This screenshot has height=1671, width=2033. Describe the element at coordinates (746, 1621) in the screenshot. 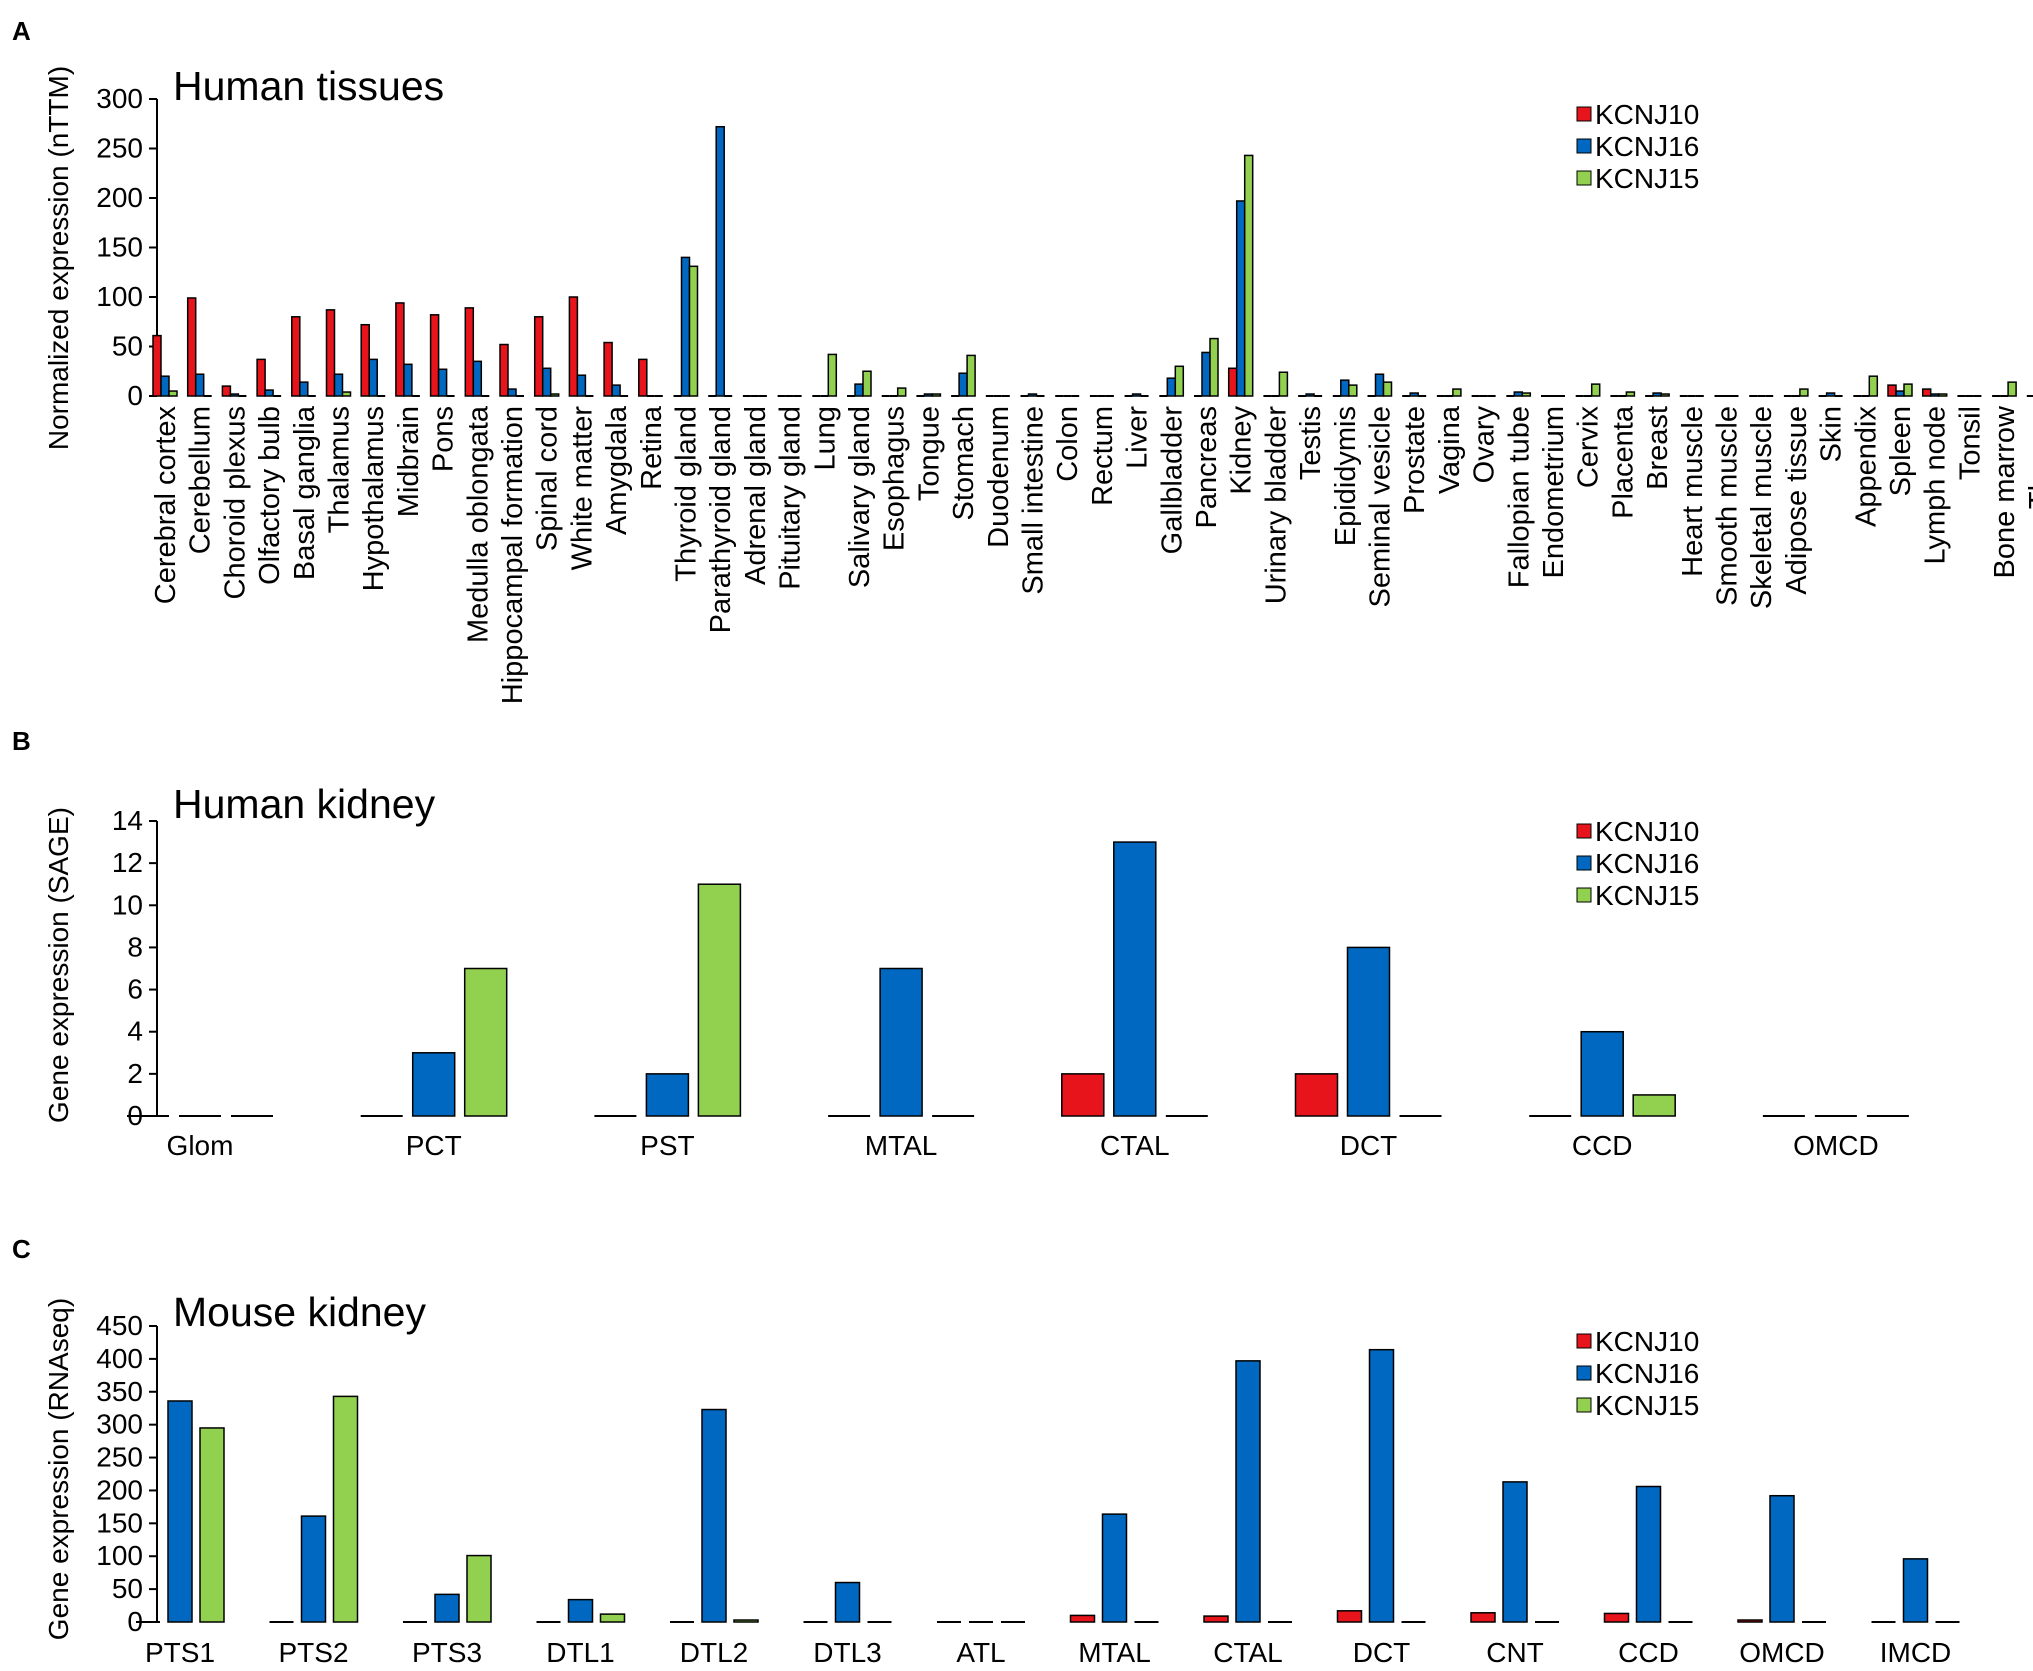

I see `panel-c-bar-kcnj15` at that location.